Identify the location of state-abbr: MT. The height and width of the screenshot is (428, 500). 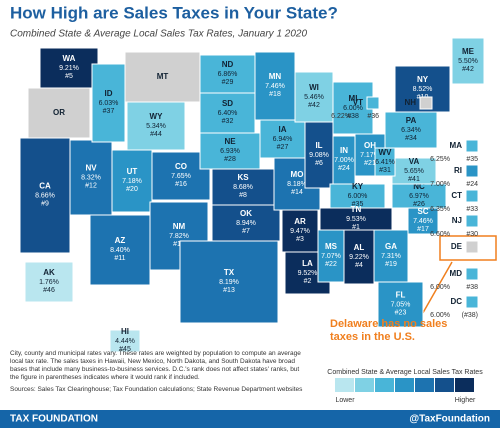
(163, 76).